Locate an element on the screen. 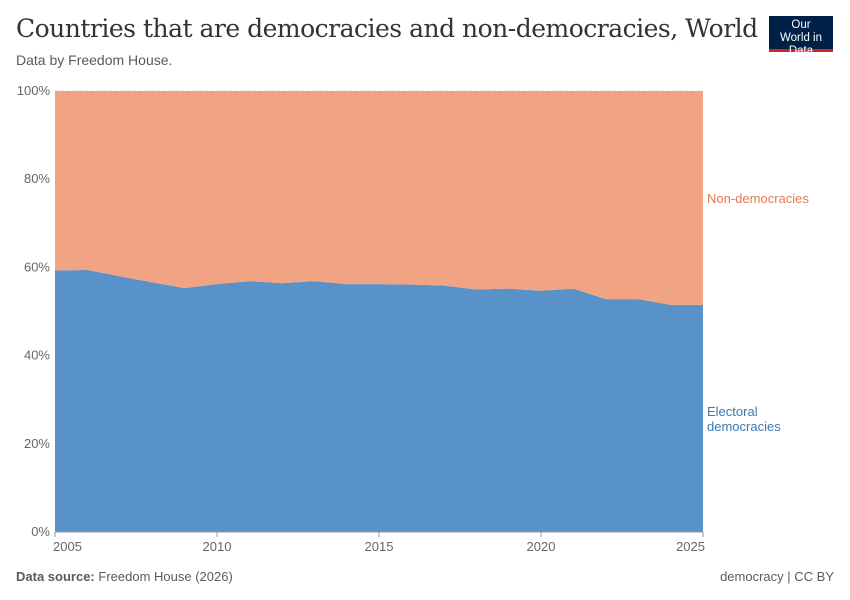  y-tick-label: 100% is located at coordinates (34, 90).